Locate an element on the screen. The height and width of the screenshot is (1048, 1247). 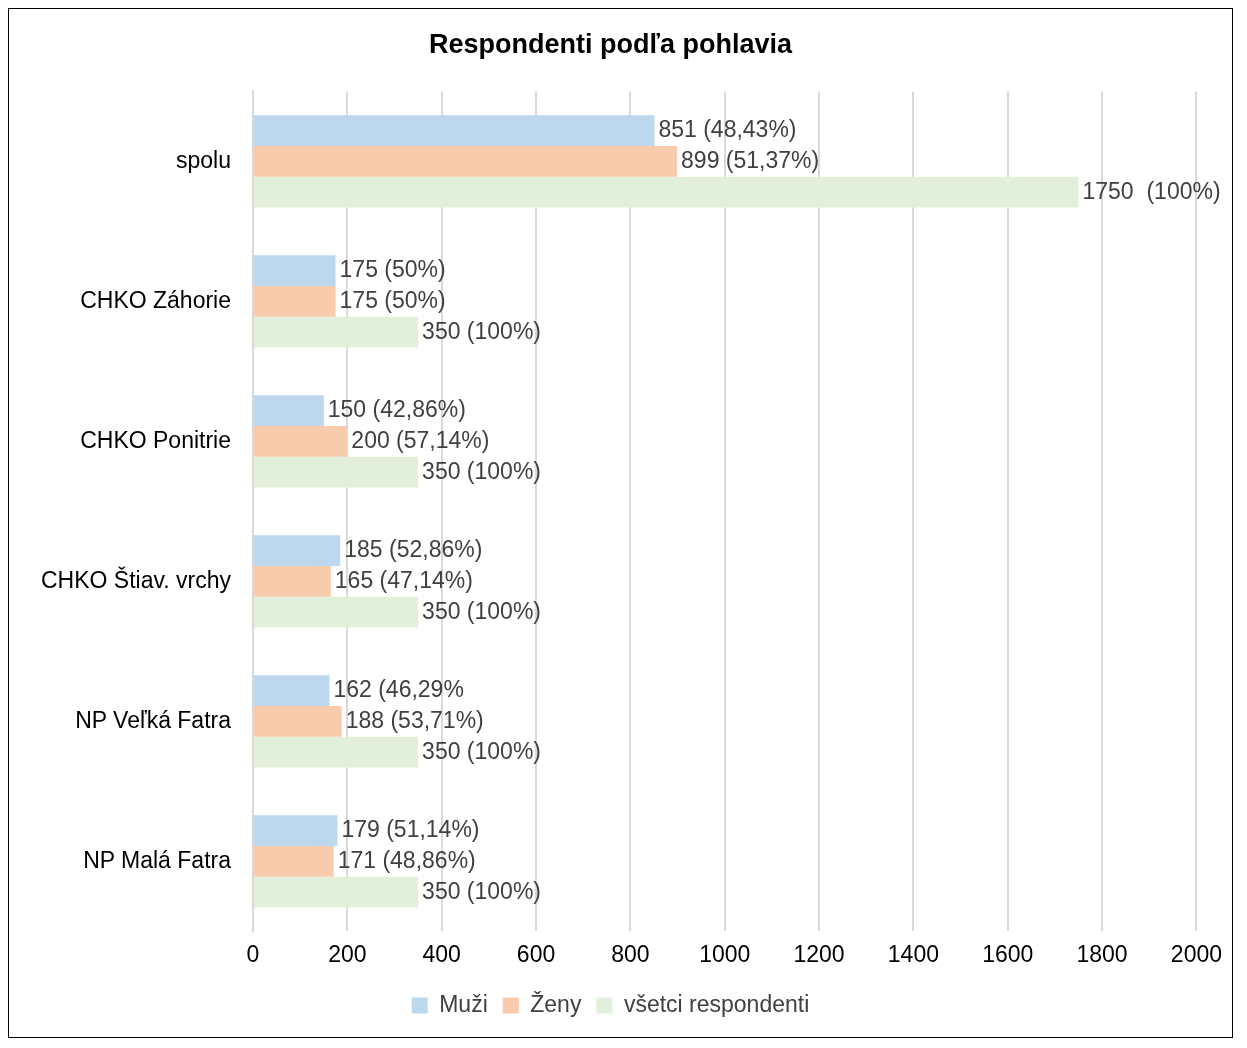
x-tick-label: 1800 is located at coordinates (1102, 953).